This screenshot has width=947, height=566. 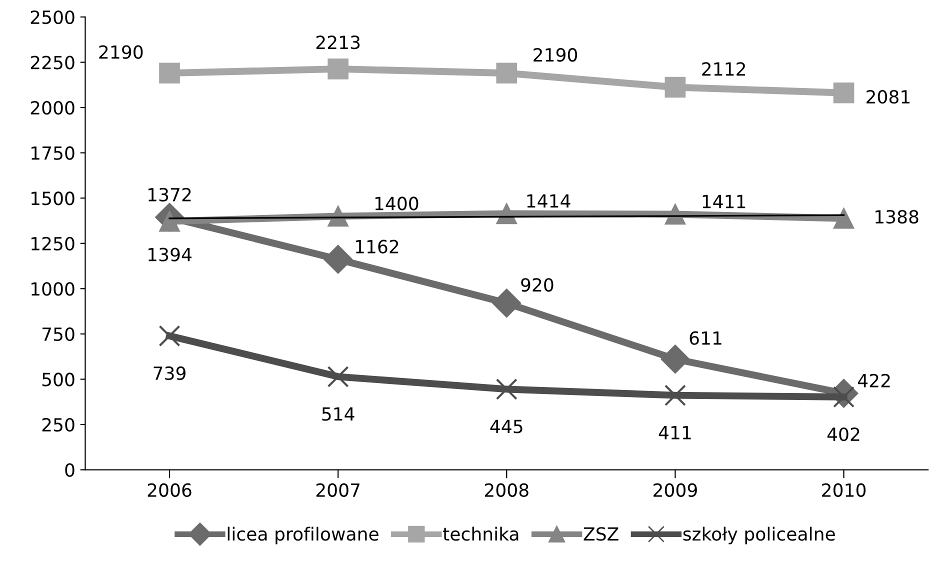 What do you see at coordinates (53, 153) in the screenshot?
I see `y-tick-label: 1750` at bounding box center [53, 153].